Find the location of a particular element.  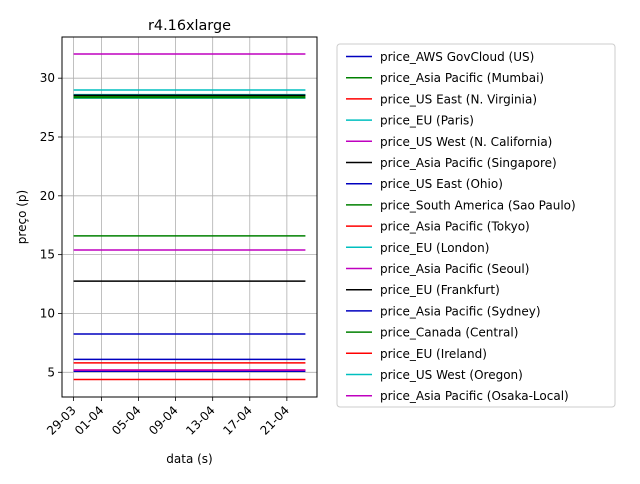

legend-label: price_US East (N. Virginia) is located at coordinates (458, 99).